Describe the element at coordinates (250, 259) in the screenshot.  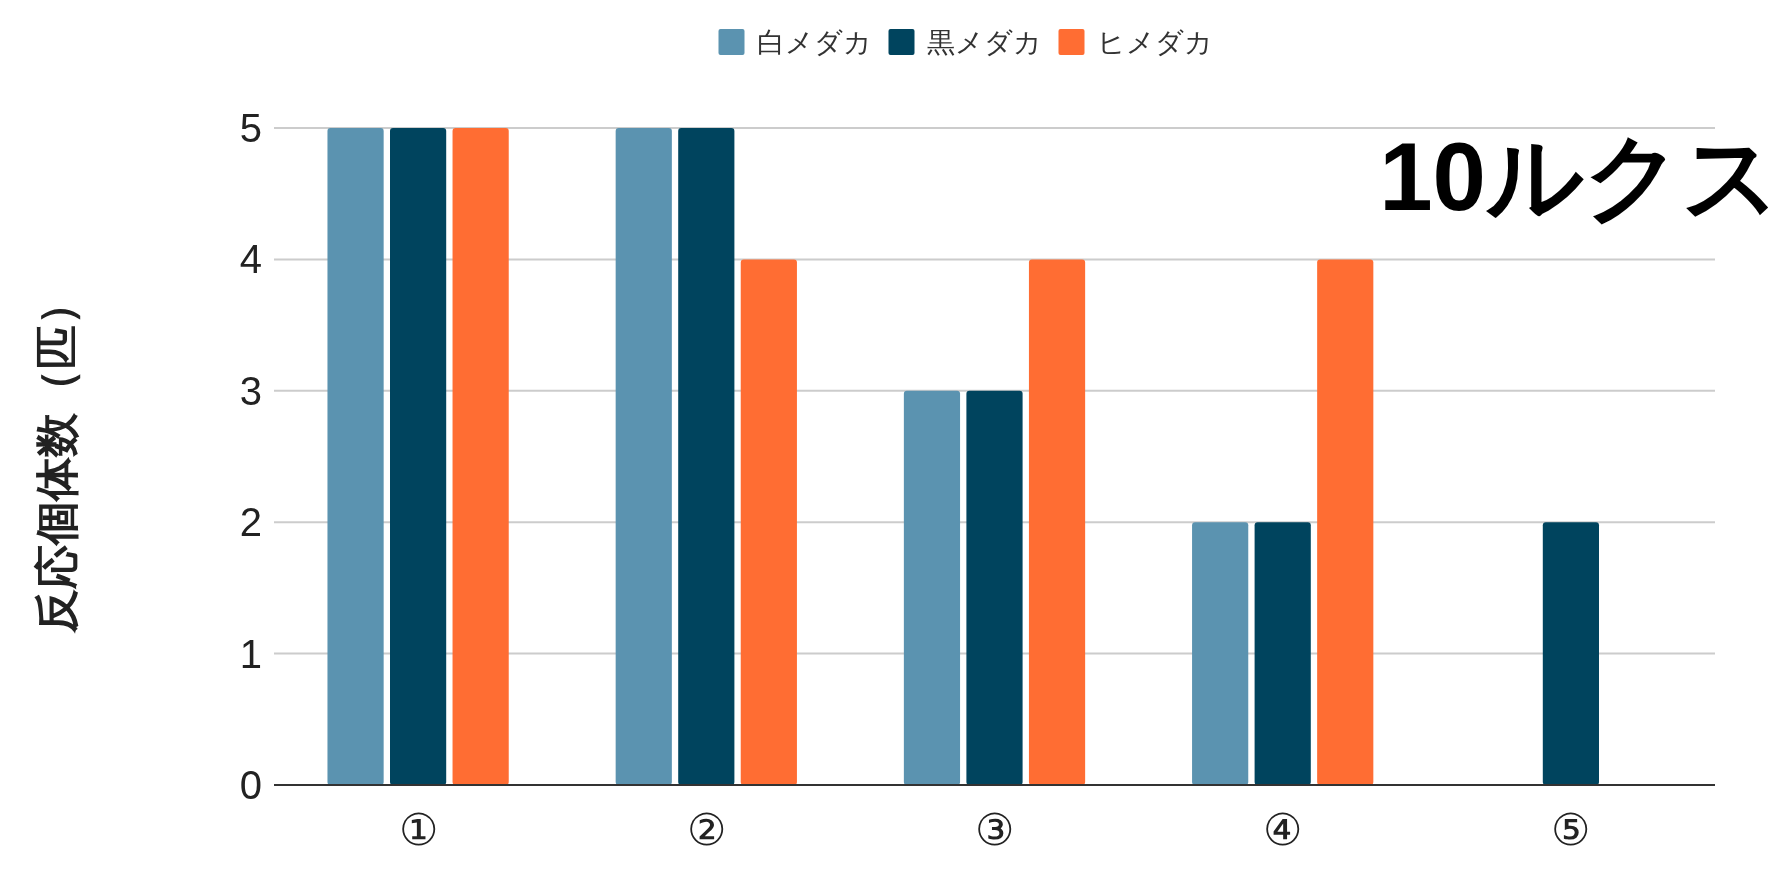
I see `y-tick-label: 4` at that location.